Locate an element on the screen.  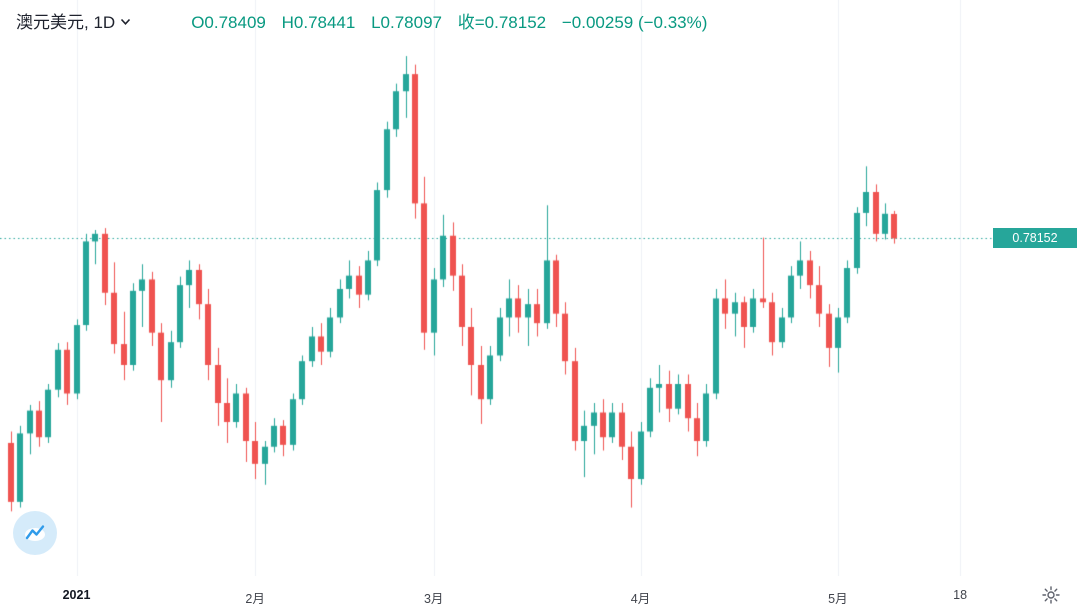
low-value: L0.78097 is located at coordinates (406, 22).